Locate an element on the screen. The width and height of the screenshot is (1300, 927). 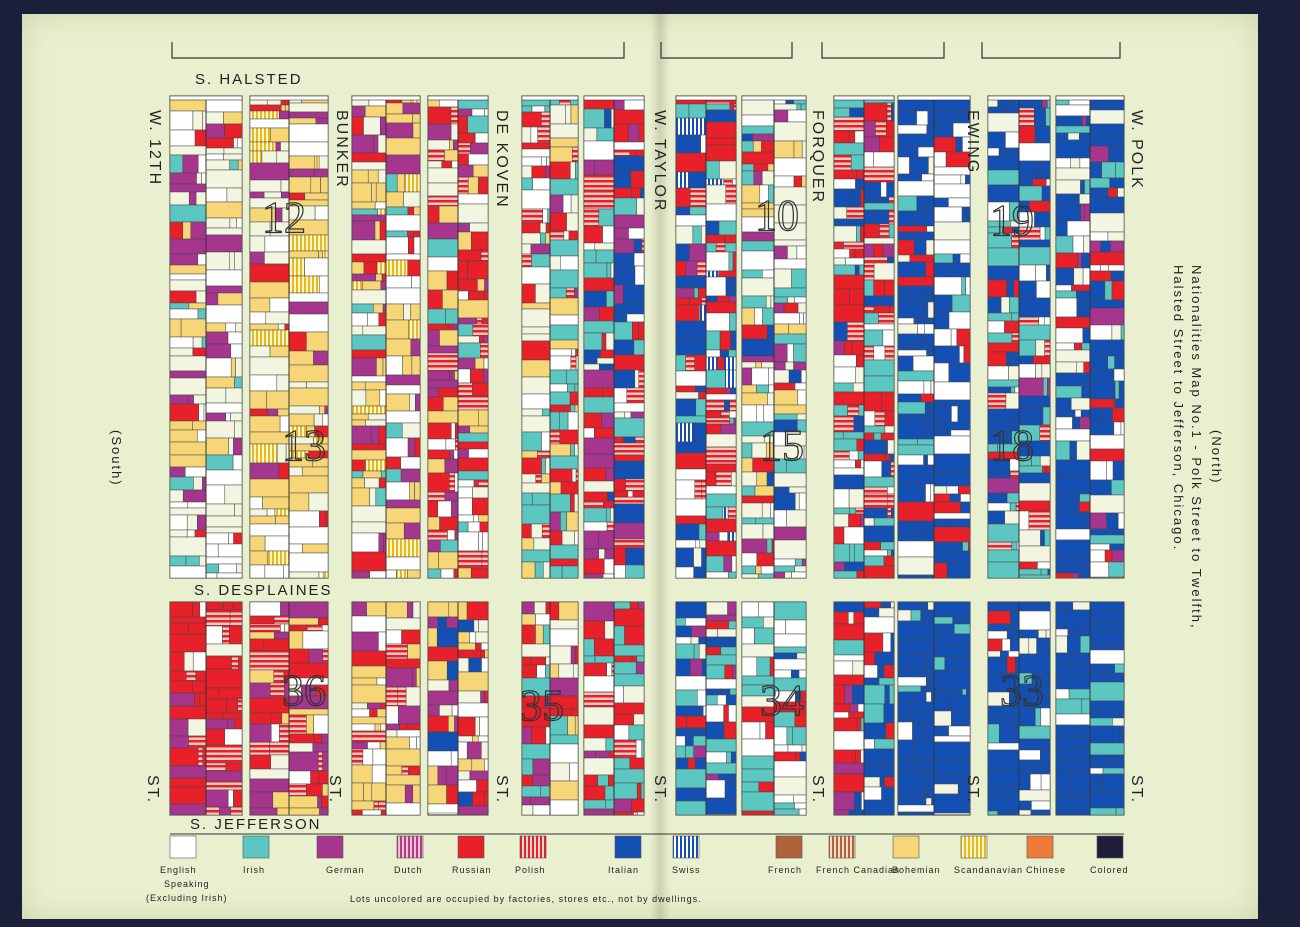
legend-swatch-bohemian is located at coordinates (906, 847).